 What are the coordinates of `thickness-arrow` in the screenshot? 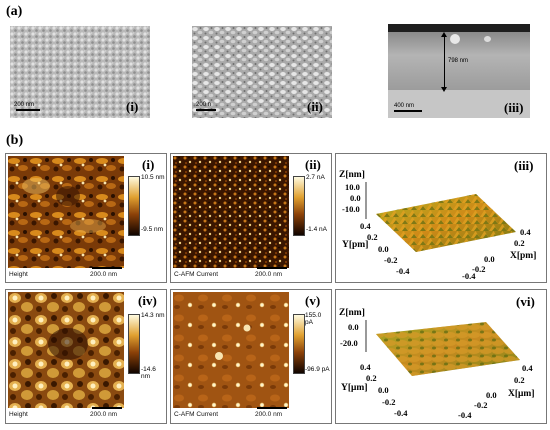 It's located at (444, 62).